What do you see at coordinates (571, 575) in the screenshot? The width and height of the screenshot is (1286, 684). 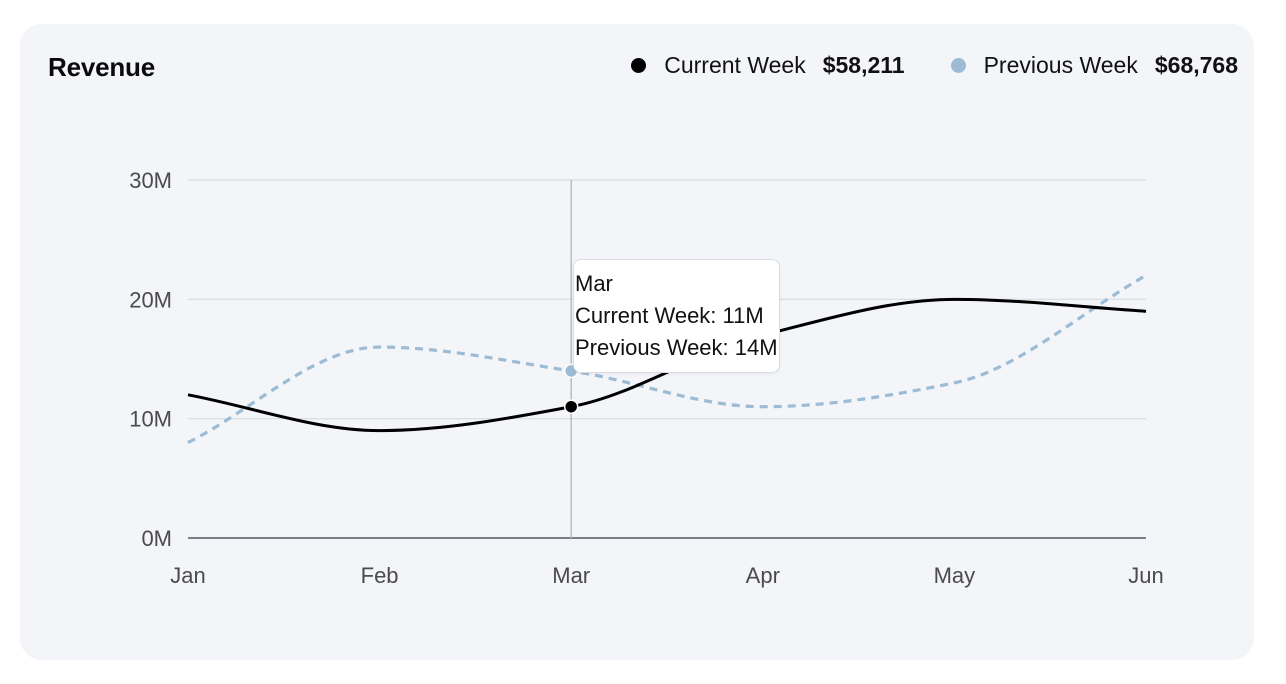 I see `x-tick-label: Mar` at bounding box center [571, 575].